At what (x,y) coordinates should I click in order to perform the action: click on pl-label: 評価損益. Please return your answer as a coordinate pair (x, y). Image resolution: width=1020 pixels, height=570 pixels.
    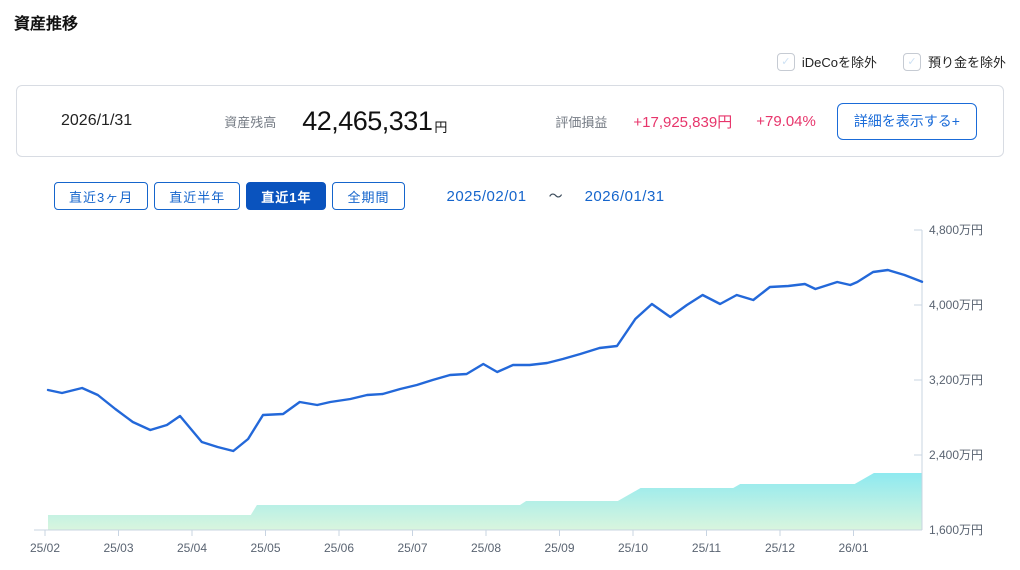
    Looking at the image, I should click on (581, 122).